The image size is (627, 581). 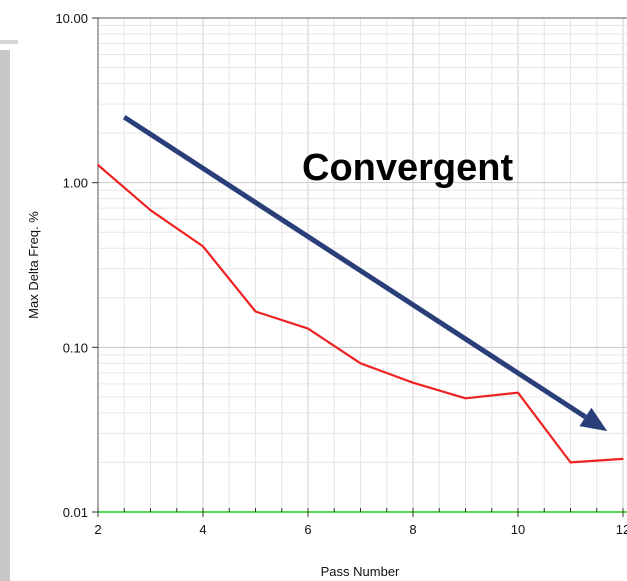 I want to click on arrow-head, so click(x=593, y=419).